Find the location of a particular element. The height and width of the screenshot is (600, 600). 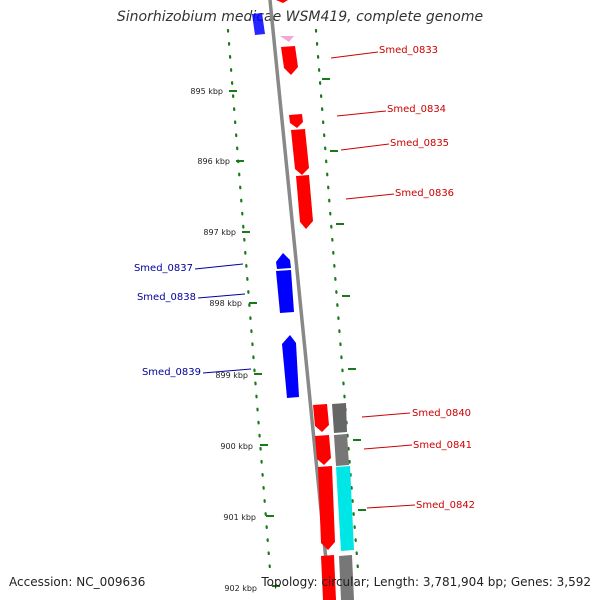

tick-label: 901 kbp is located at coordinates (239, 517).